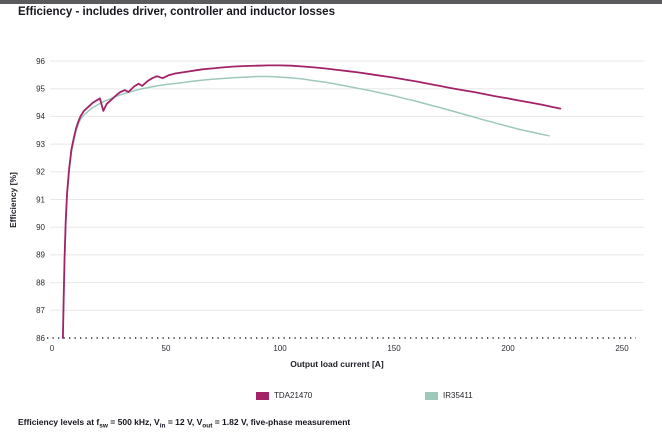 The image size is (662, 438). I want to click on y-tick-label: 95, so click(40, 89).